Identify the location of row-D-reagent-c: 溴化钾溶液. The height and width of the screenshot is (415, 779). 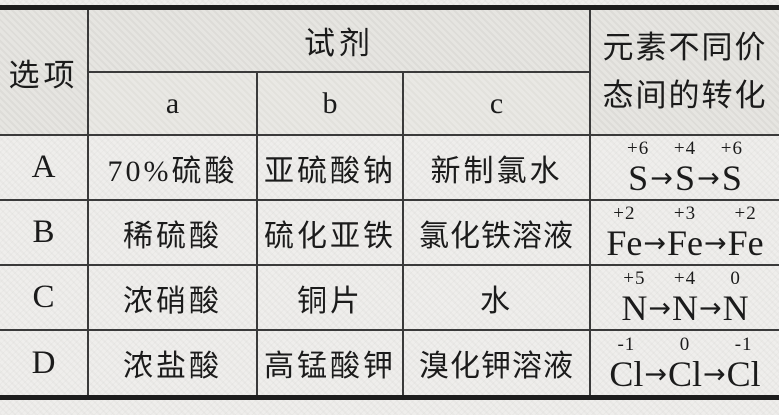
(496, 362).